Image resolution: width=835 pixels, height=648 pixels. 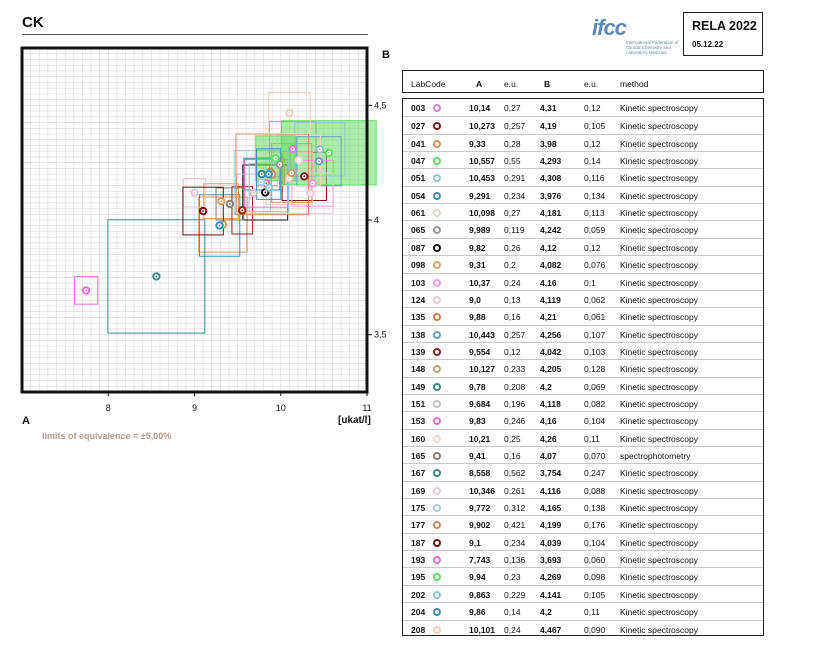 What do you see at coordinates (595, 403) in the screenshot?
I see `b-eu-cell: 0,082` at bounding box center [595, 403].